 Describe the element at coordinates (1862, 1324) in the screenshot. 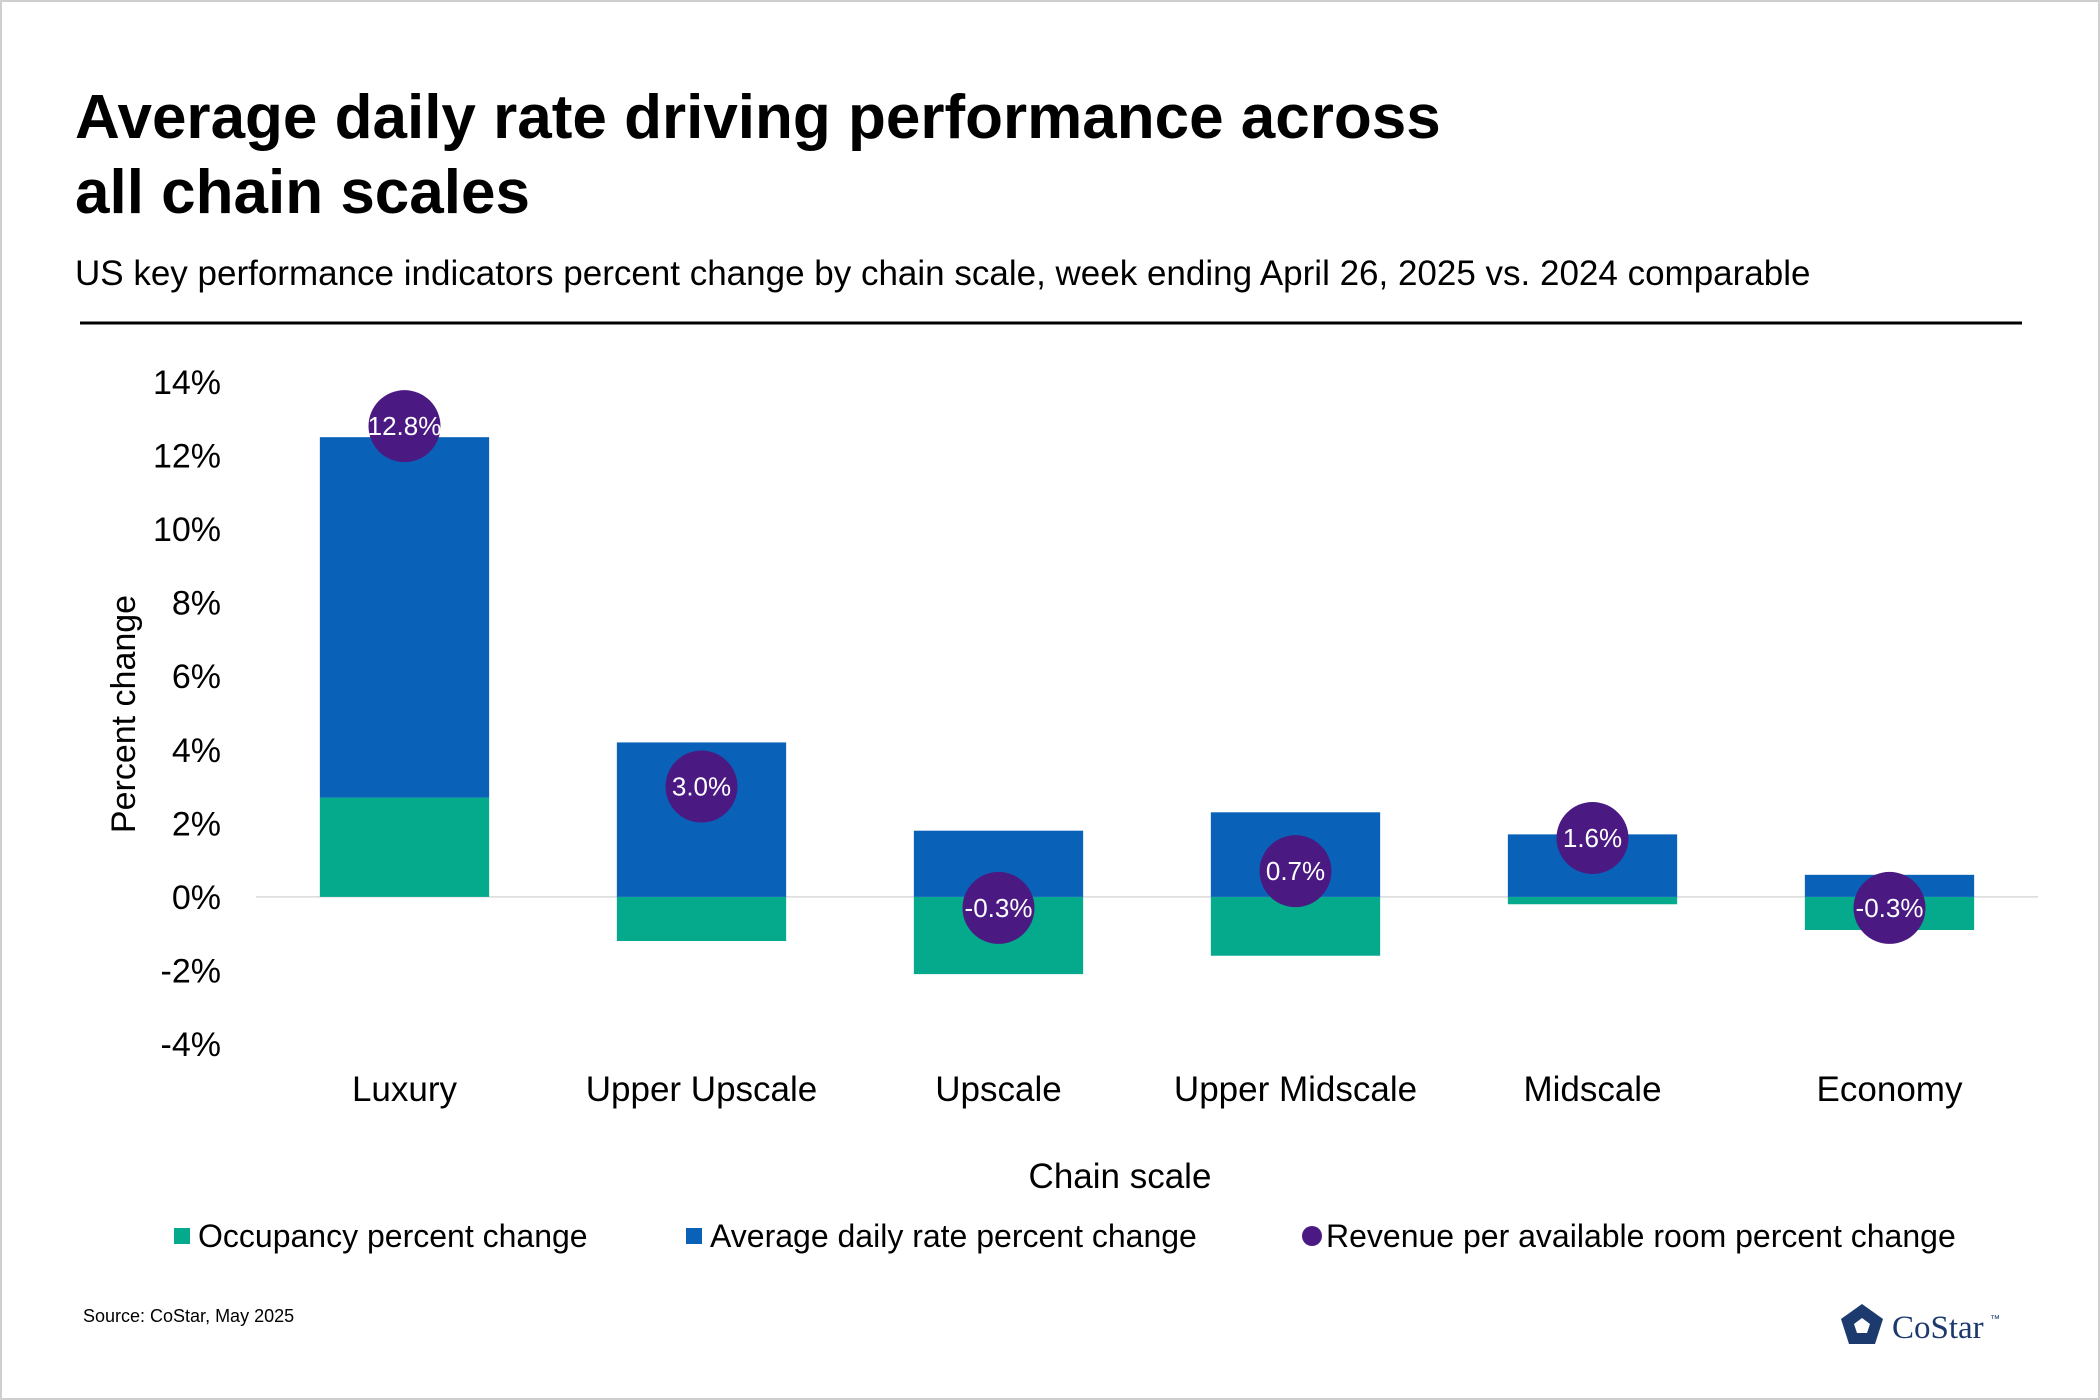

I see `logo-icon` at that location.